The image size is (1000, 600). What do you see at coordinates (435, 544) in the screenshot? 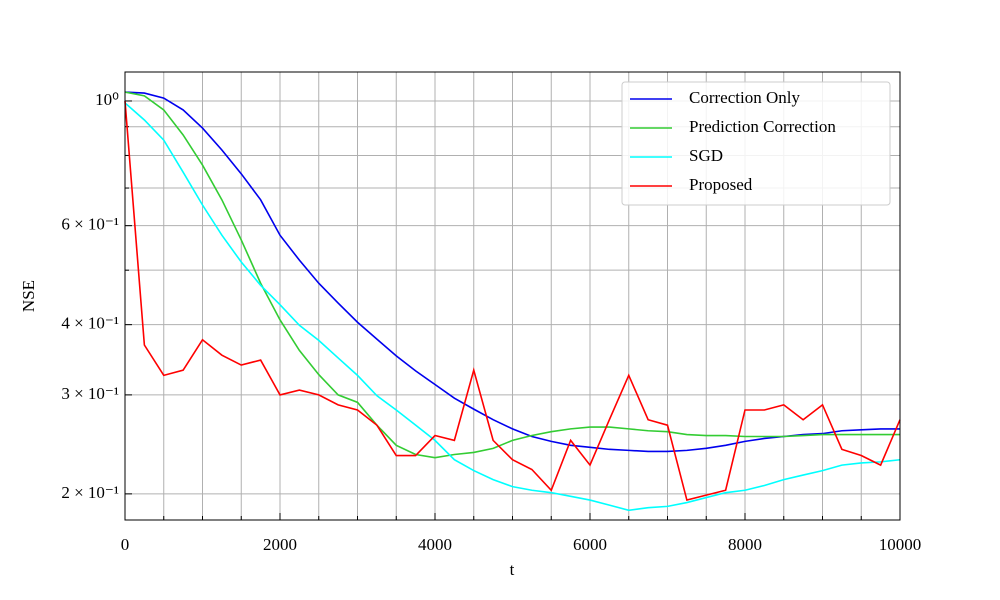
I see `x-tick-label: 4000` at bounding box center [435, 544].